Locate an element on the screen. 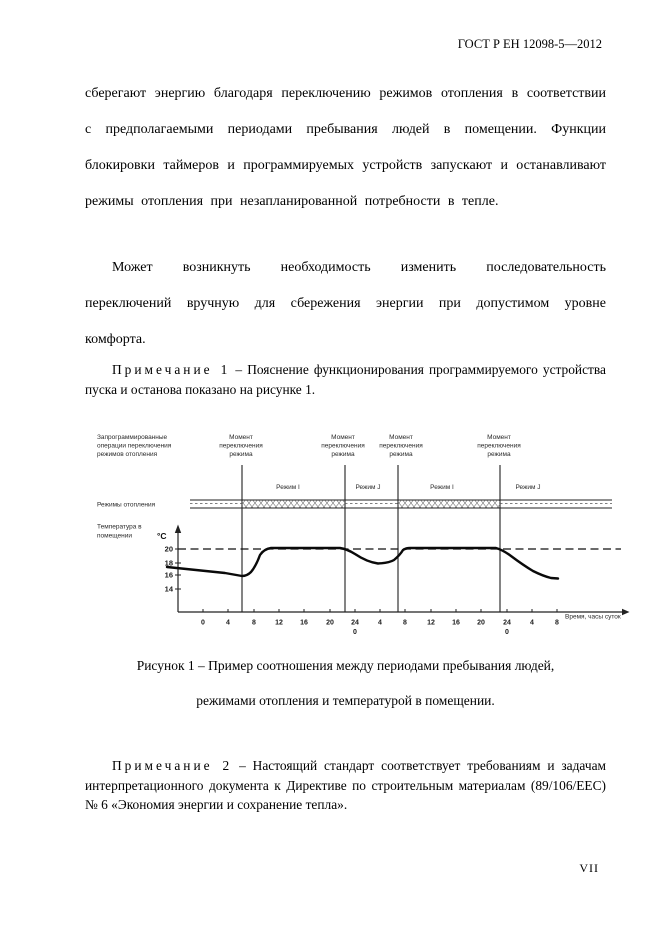 The image size is (661, 935). svg-text: Температура в is located at coordinates (119, 527).